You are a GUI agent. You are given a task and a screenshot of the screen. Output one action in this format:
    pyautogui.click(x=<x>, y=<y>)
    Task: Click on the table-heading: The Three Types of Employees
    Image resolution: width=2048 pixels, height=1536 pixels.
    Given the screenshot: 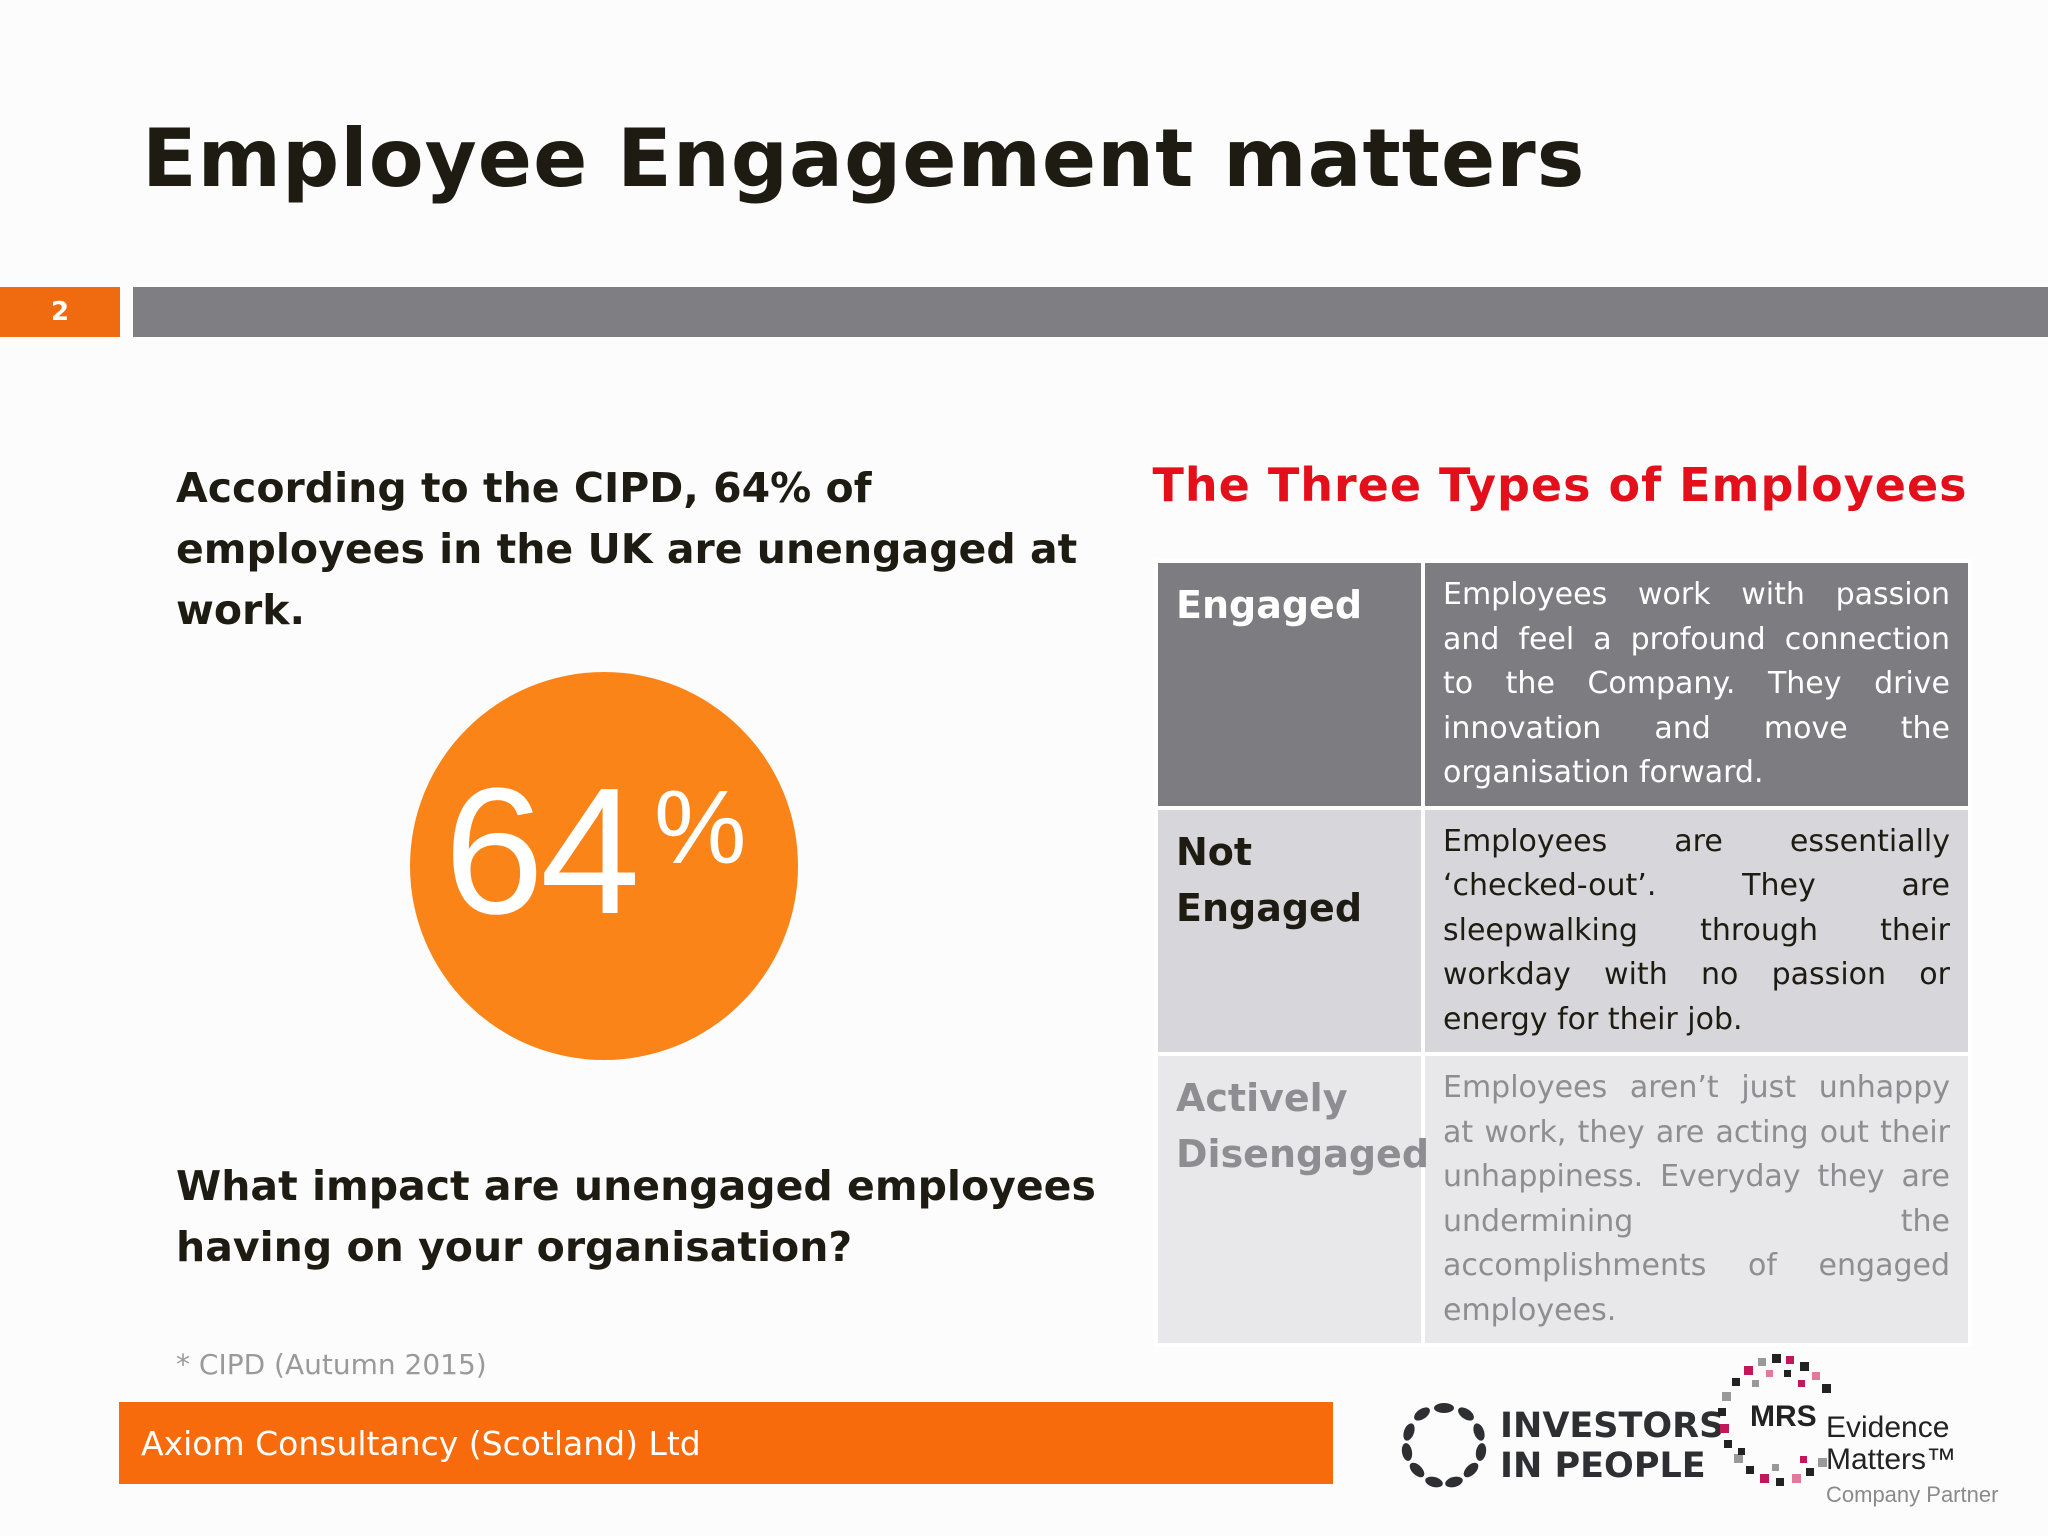 What is the action you would take?
    pyautogui.click(x=1560, y=485)
    